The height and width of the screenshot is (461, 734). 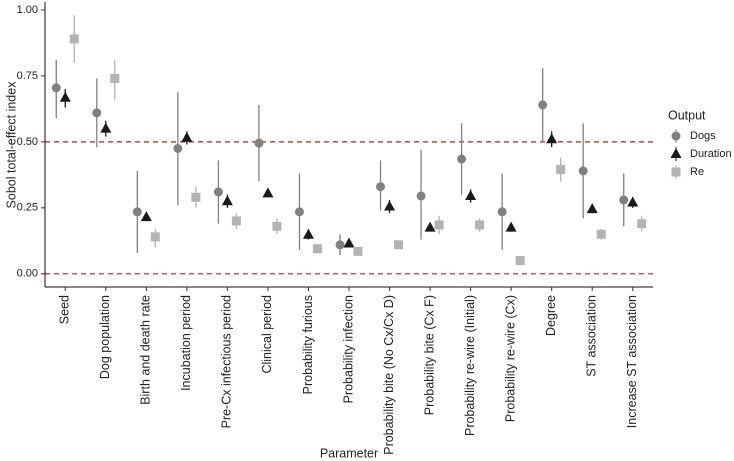 I want to click on x-tick-label: Probability bite (Cx F), so click(x=429, y=355).